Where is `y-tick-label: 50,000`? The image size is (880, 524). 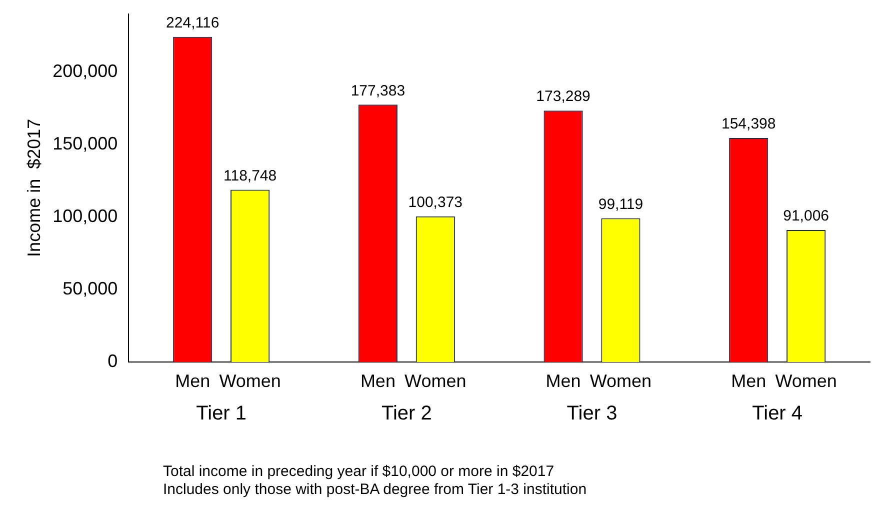
y-tick-label: 50,000 is located at coordinates (90, 288).